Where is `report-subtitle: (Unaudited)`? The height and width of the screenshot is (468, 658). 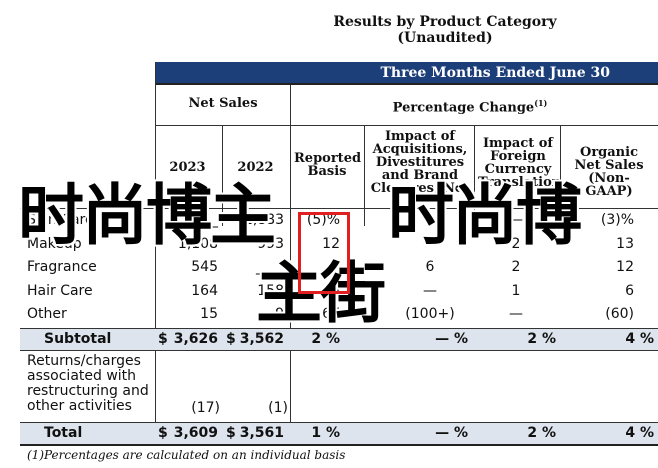
report-subtitle: (Unaudited) is located at coordinates (445, 38).